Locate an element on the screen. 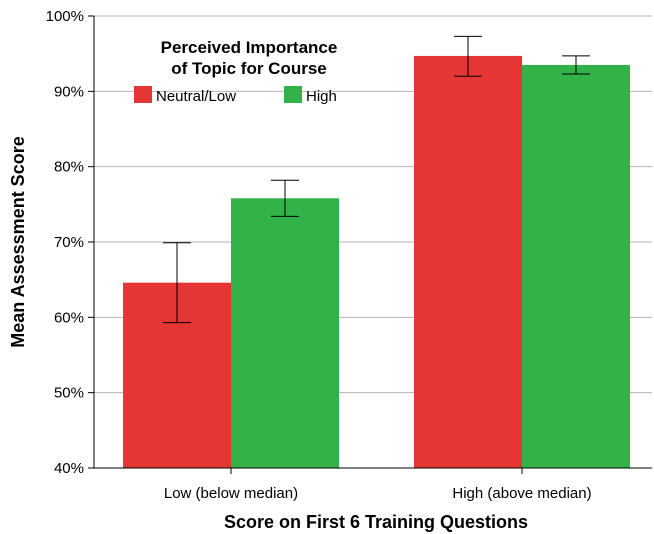 This screenshot has height=534, width=654. x-tick-label: Low (below median) is located at coordinates (231, 493).